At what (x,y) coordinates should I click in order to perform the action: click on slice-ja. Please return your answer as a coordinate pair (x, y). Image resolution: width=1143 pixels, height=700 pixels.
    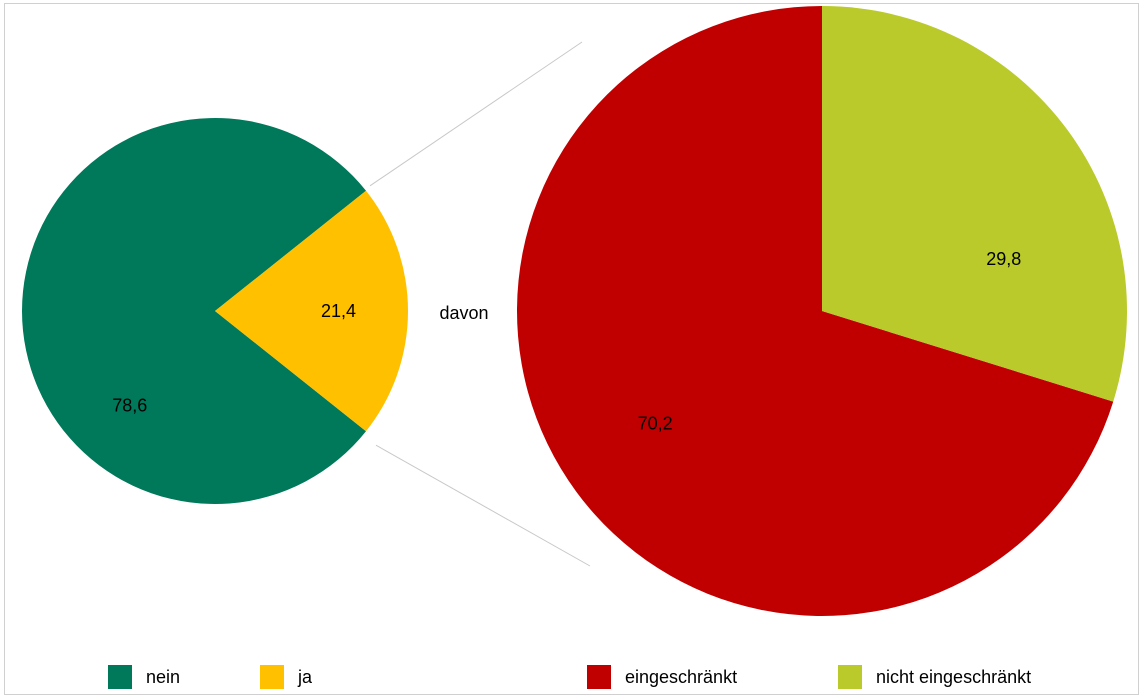
    Looking at the image, I should click on (312, 311).